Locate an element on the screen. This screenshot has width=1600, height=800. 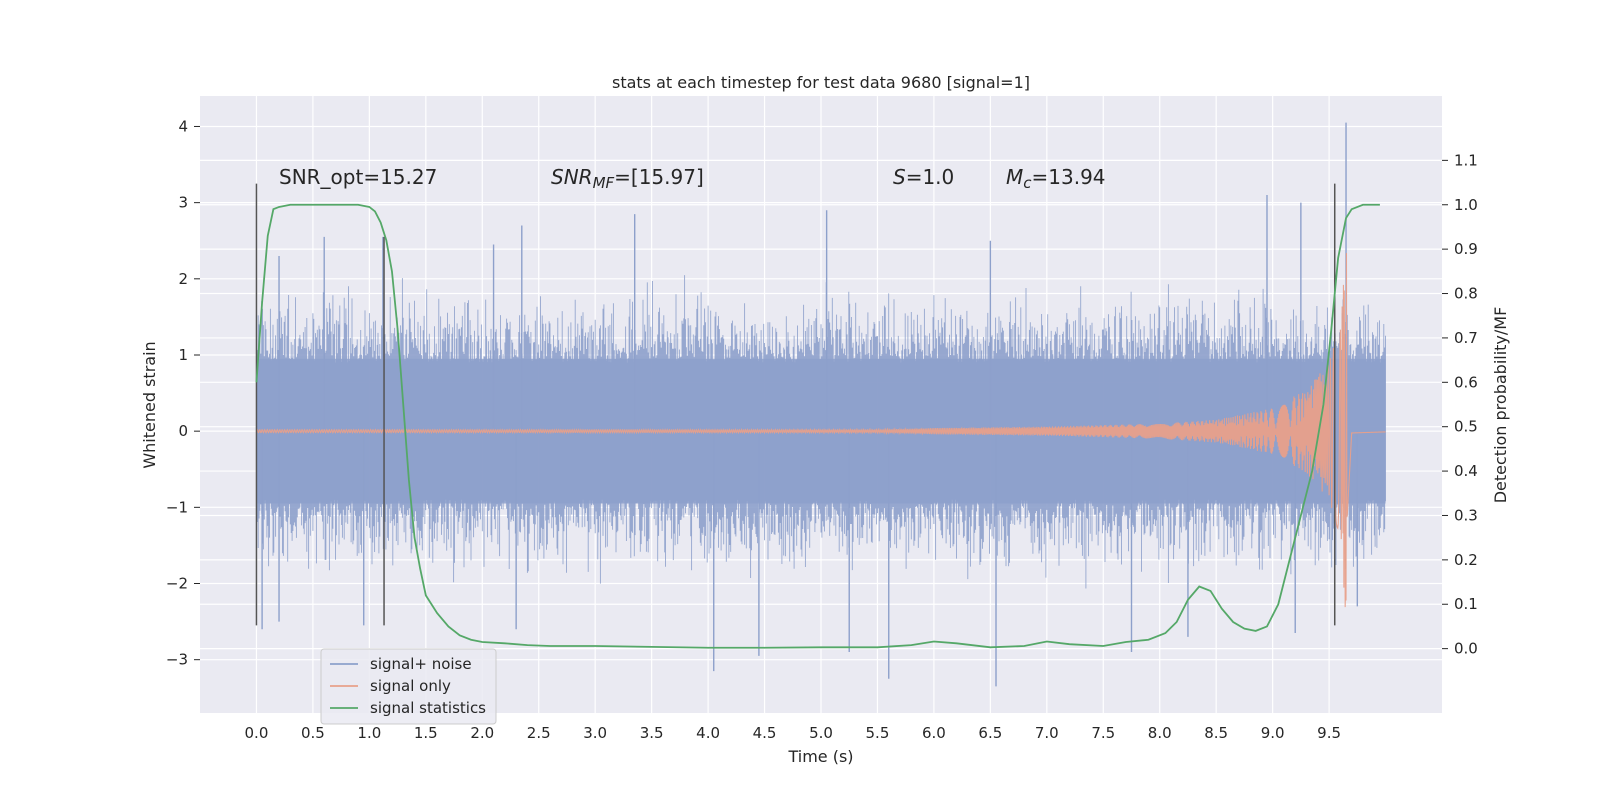
x-tick-label: 9.0 is located at coordinates (1273, 733).